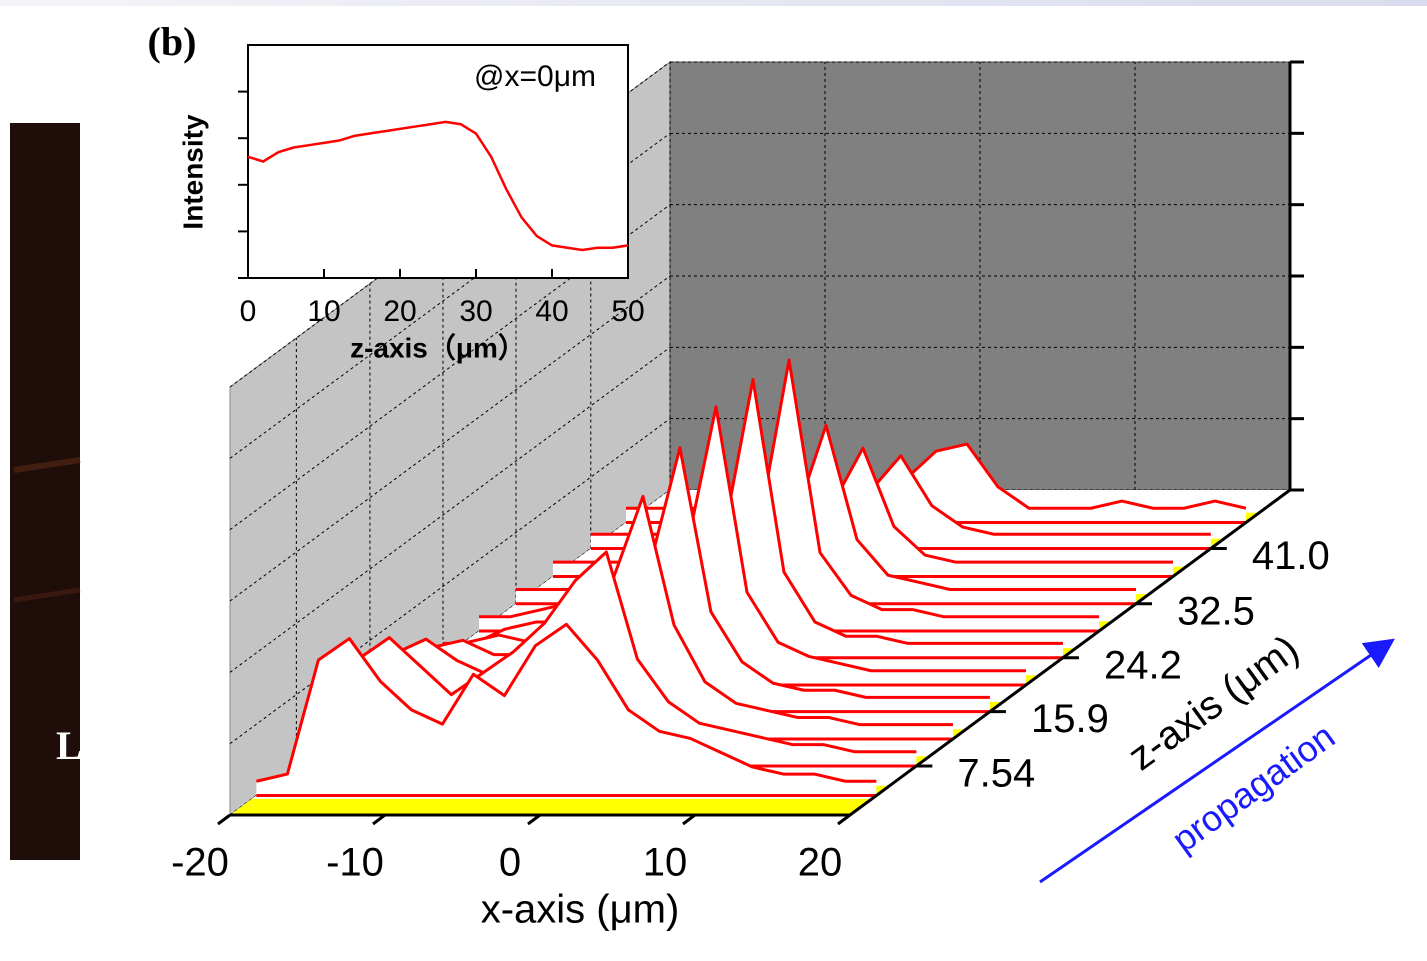 This screenshot has height=961, width=1427. I want to click on x-axis-label: z-axis（μm）, so click(438, 347).